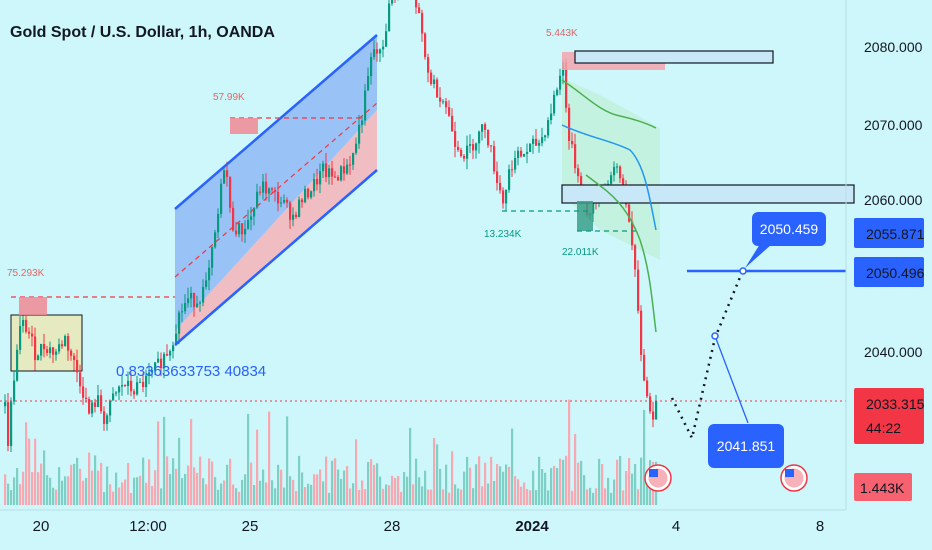 This screenshot has height=550, width=932. Describe the element at coordinates (429, 526) in the screenshot. I see `time-axis: 20 12:00 25 28 2024 4 8` at that location.